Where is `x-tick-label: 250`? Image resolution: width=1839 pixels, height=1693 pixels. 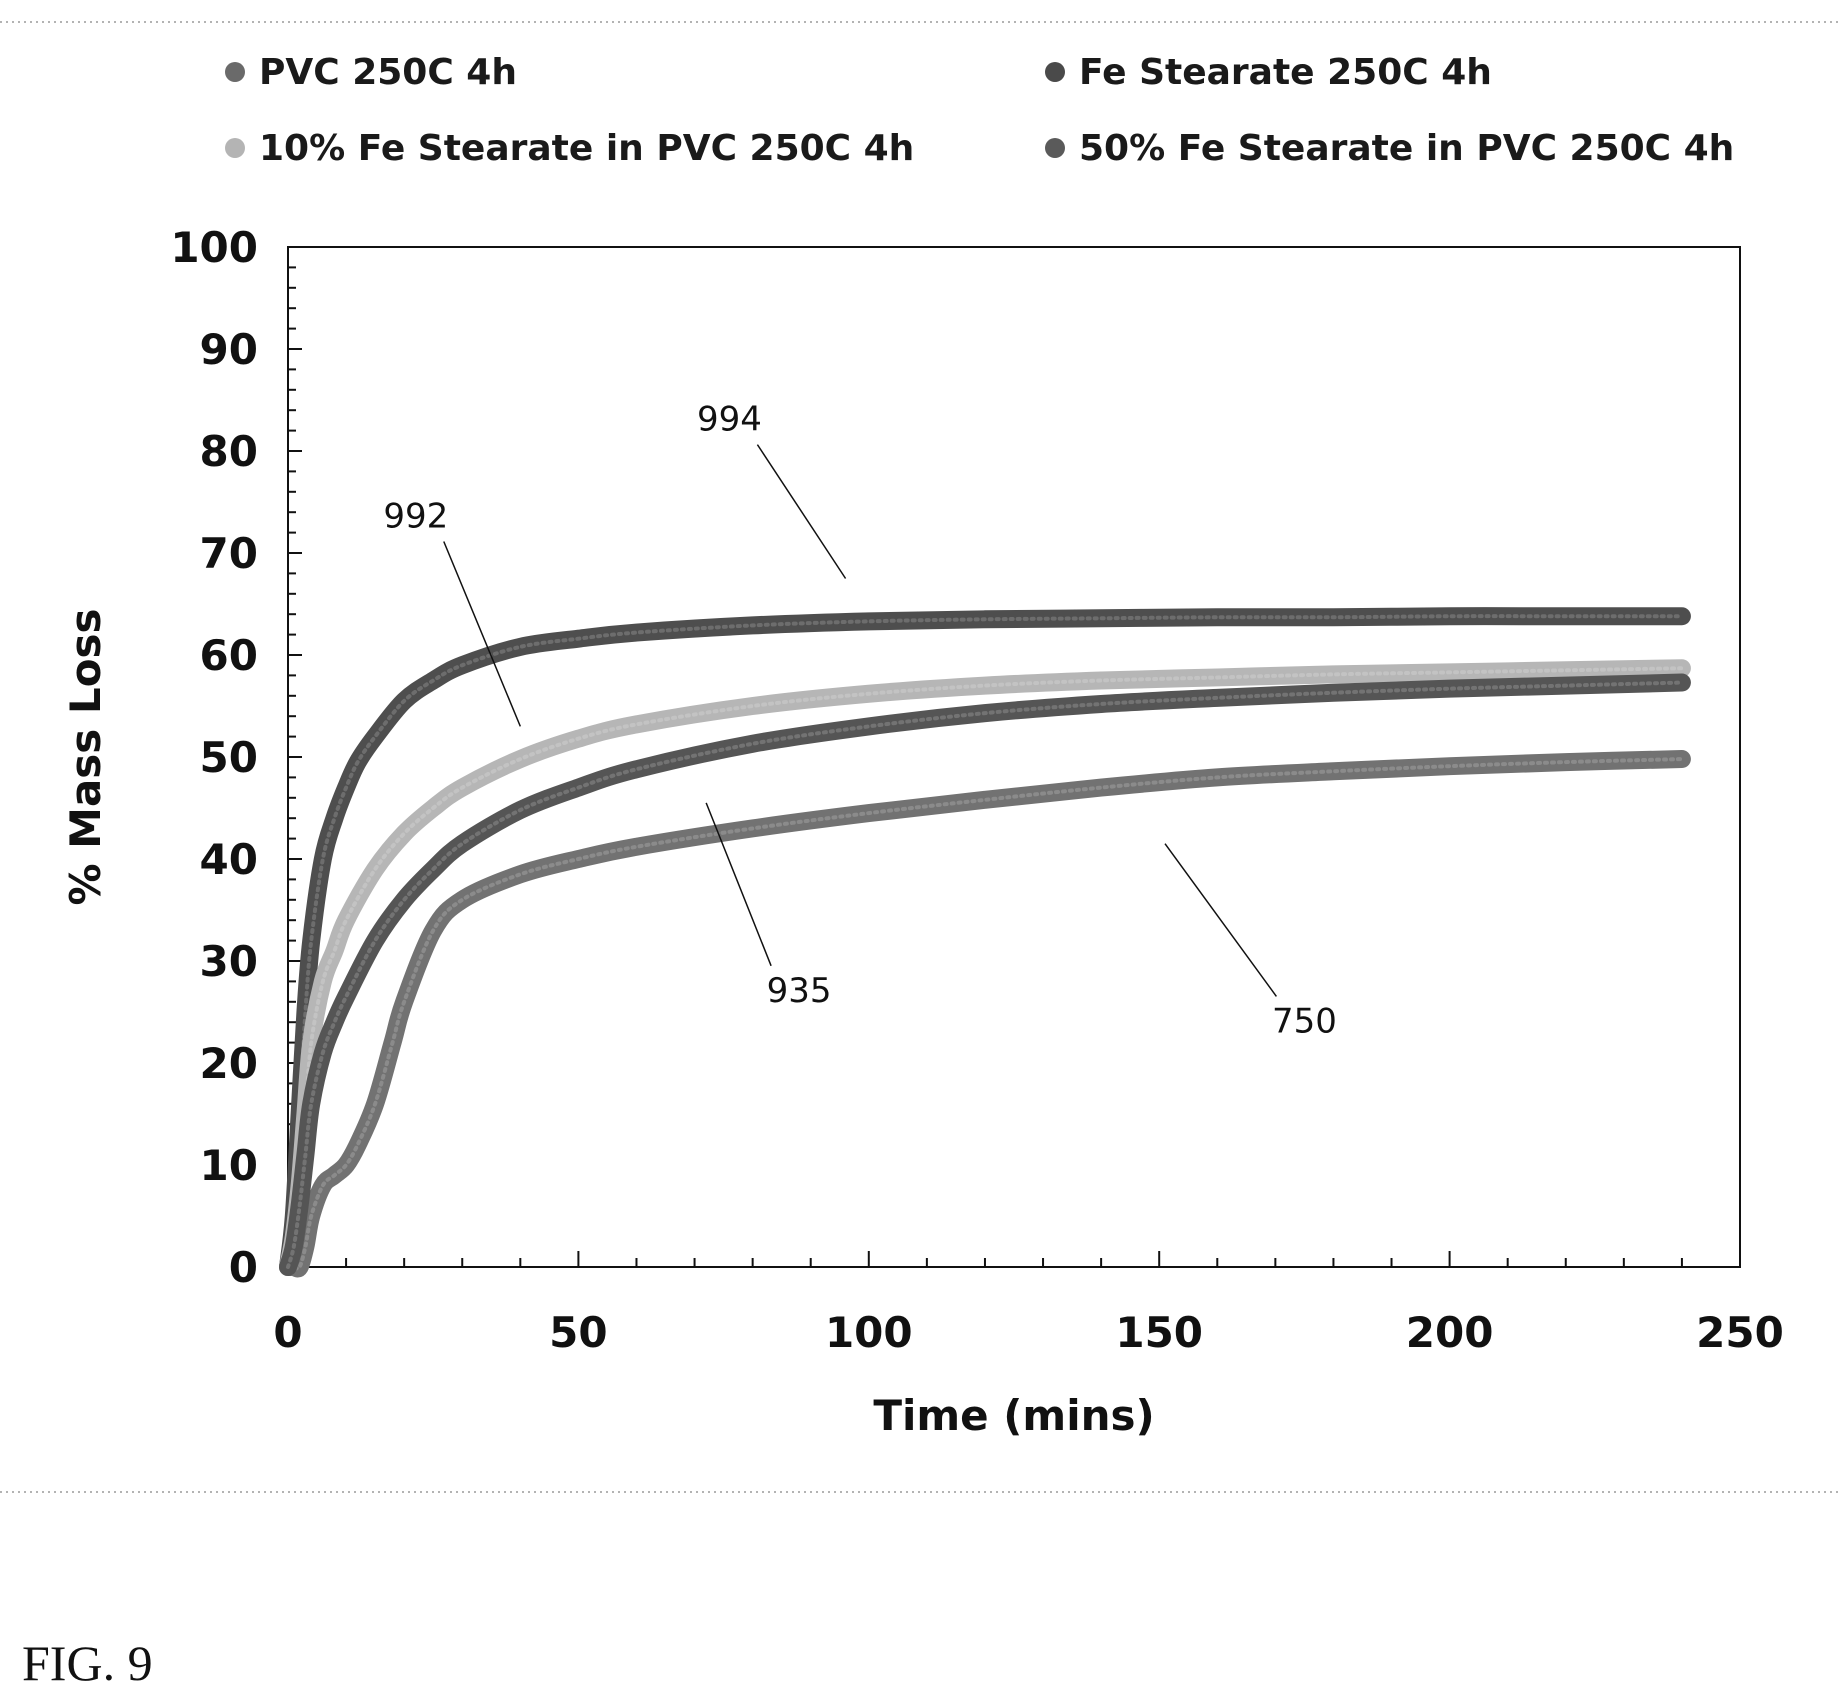
x-tick-label: 250 is located at coordinates (1740, 1332).